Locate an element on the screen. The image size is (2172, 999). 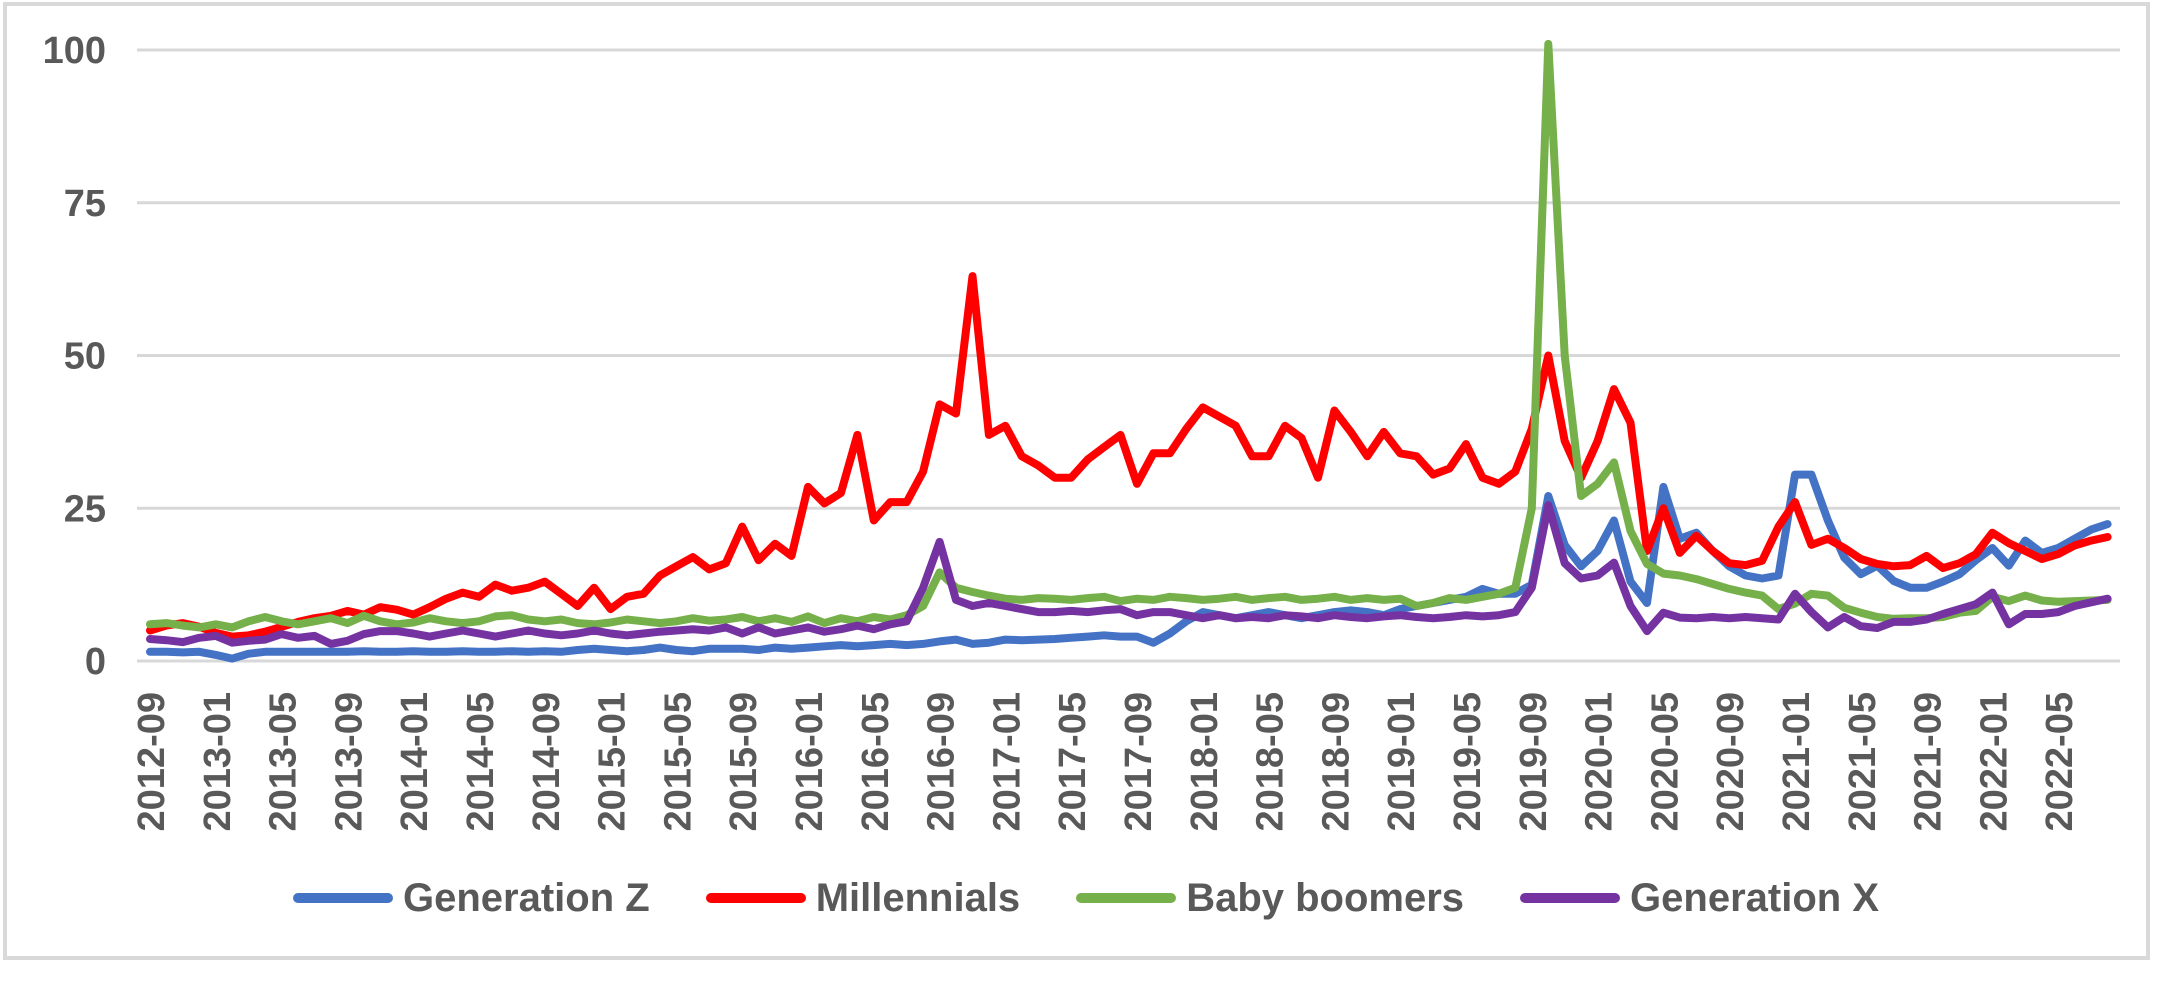
legend-item-baby-boomers: Baby boomers is located at coordinates (1270, 898).